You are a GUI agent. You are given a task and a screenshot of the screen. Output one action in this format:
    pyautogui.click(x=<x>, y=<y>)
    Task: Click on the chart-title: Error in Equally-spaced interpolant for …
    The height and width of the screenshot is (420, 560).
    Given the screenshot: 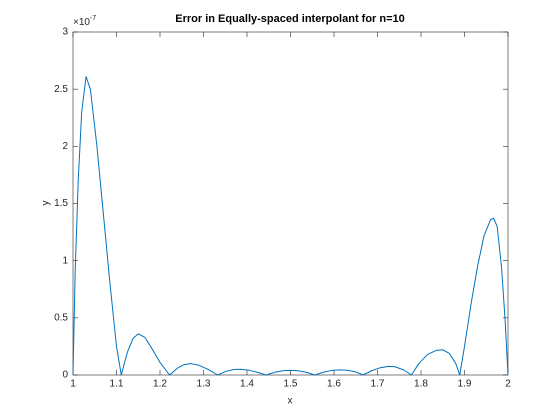 What is the action you would take?
    pyautogui.click(x=290, y=19)
    